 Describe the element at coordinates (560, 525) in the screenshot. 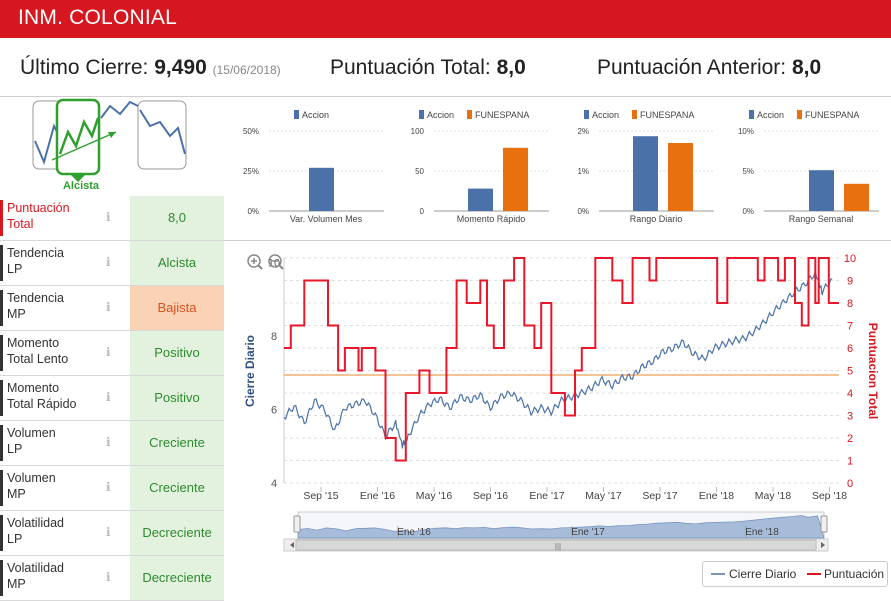

I see `navigator: Ene '16 Ene '17 Ene '18` at that location.